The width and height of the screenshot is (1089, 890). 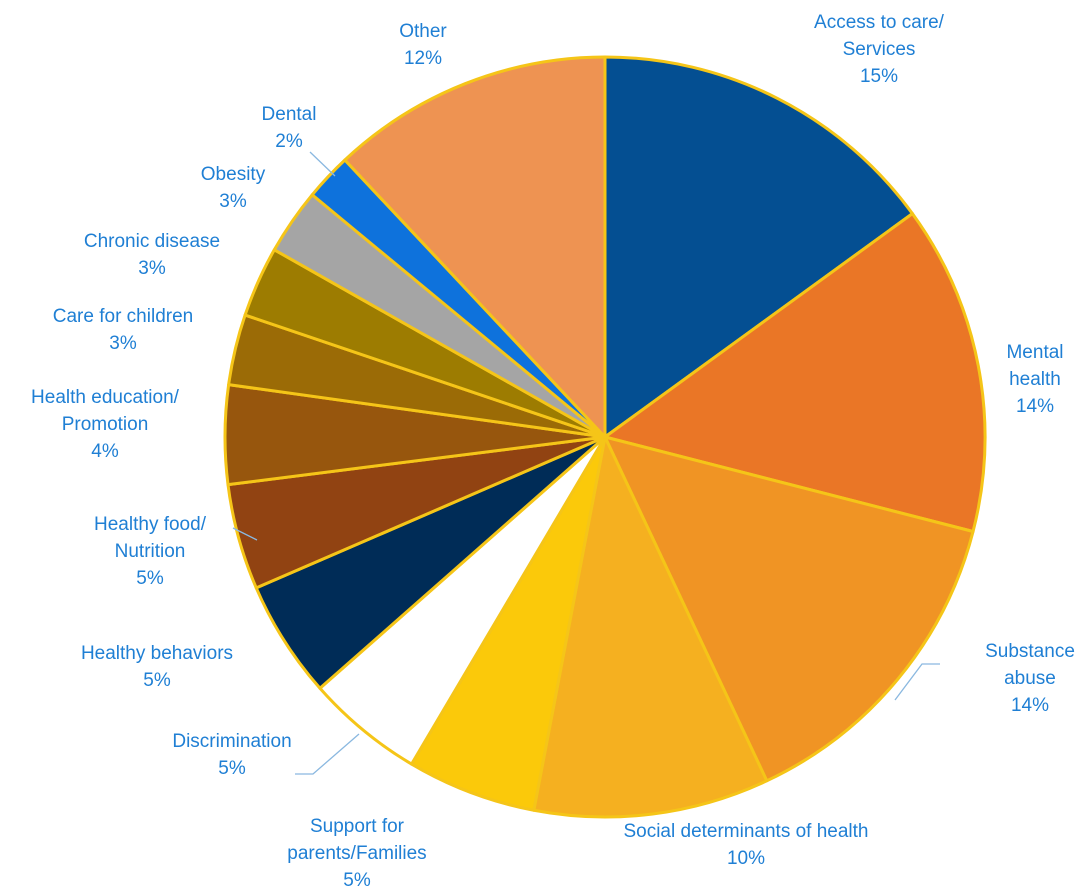 I want to click on leader-line-substance-abuse, so click(x=917, y=682).